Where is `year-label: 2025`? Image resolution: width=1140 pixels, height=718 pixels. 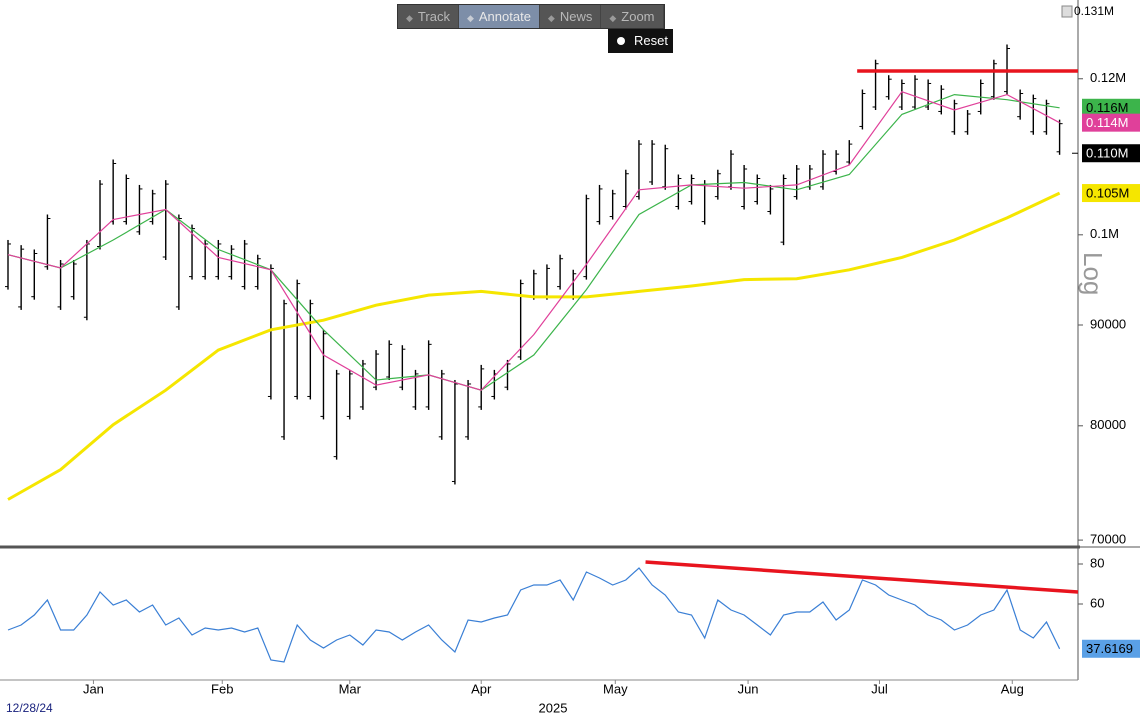
year-label: 2025 is located at coordinates (553, 707).